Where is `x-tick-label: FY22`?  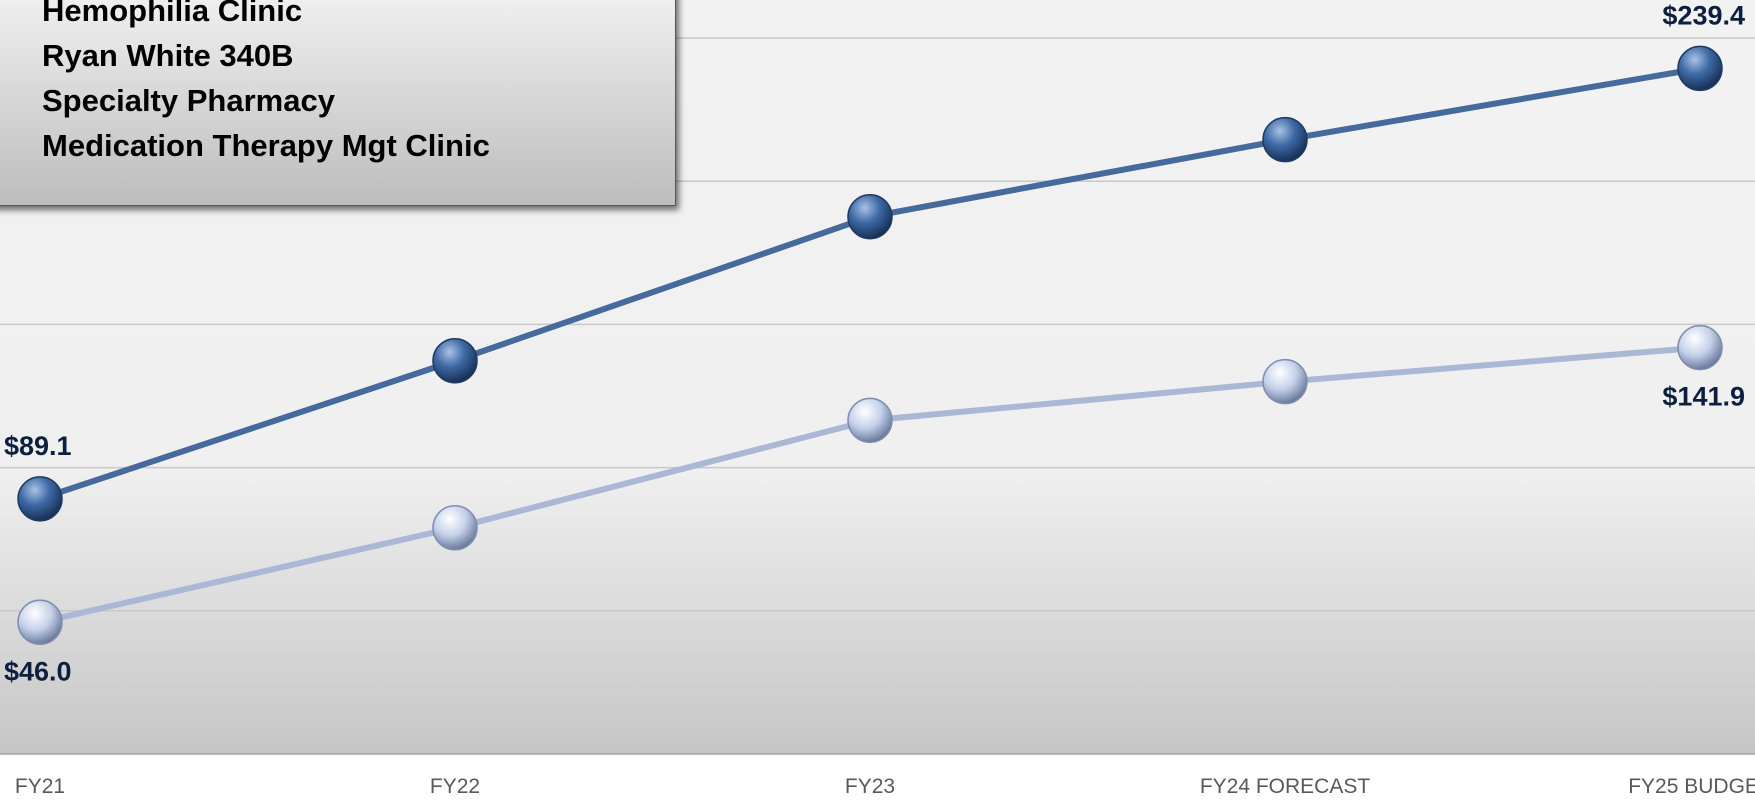 x-tick-label: FY22 is located at coordinates (455, 786).